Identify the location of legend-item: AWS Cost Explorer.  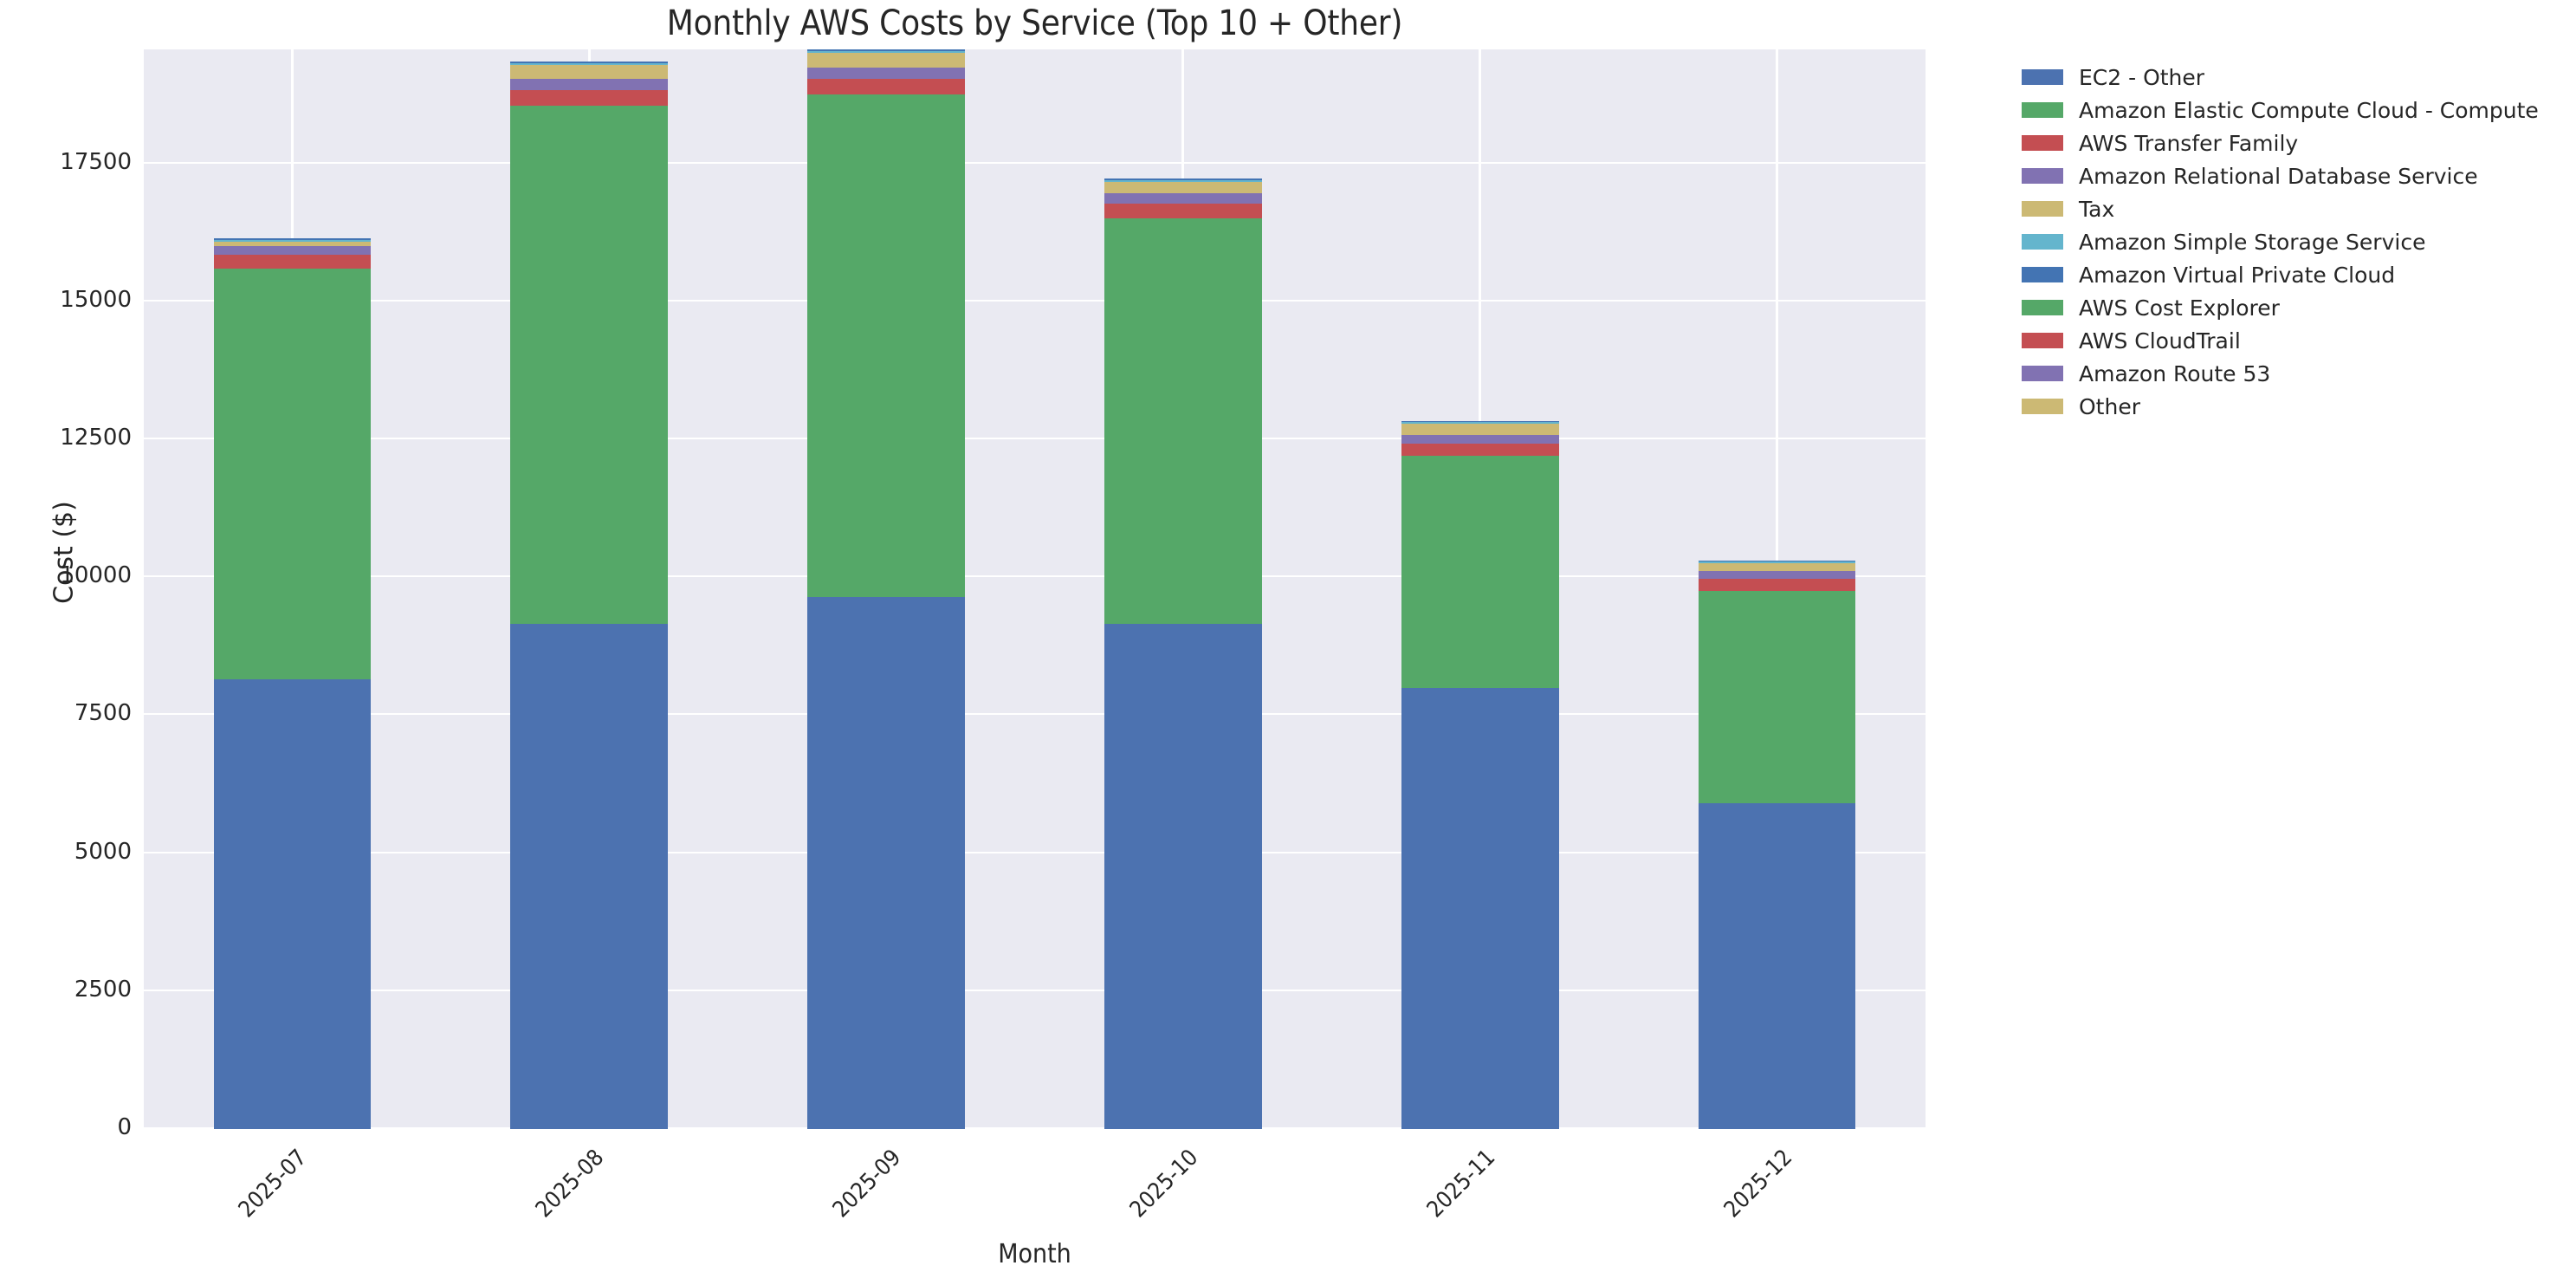
(2290, 307).